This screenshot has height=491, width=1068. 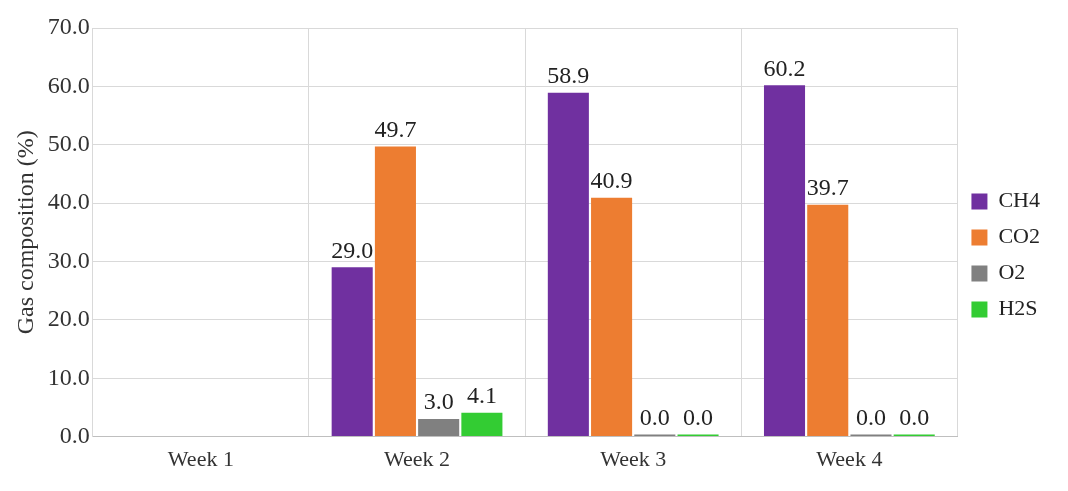 What do you see at coordinates (1019, 200) in the screenshot?
I see `legend-label: CH4` at bounding box center [1019, 200].